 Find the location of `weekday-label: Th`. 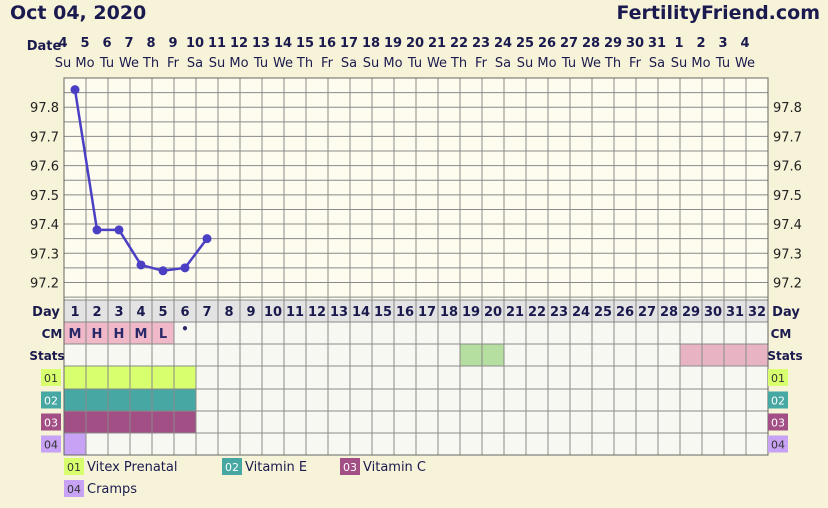

weekday-label: Th is located at coordinates (304, 63).